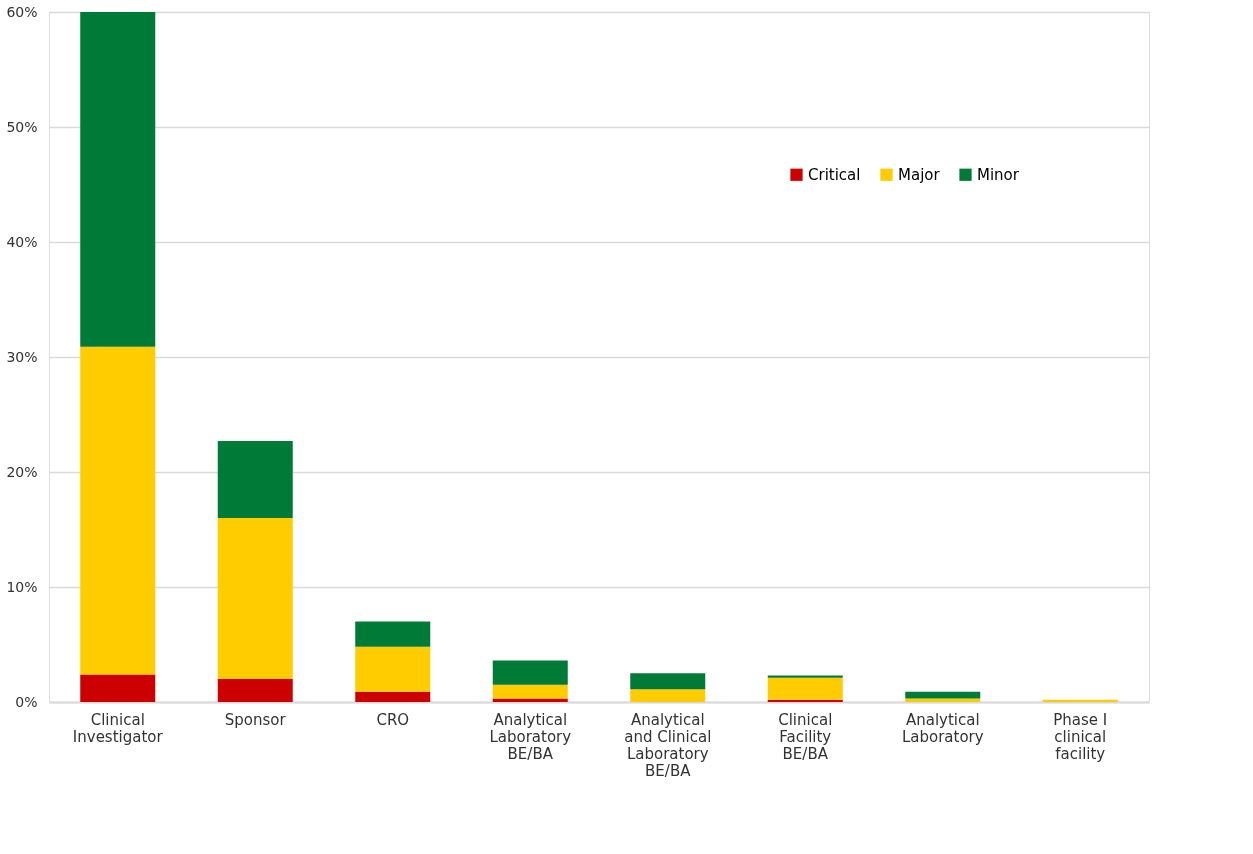 The height and width of the screenshot is (854, 1253). What do you see at coordinates (998, 174) in the screenshot?
I see `legend-label: Minor` at bounding box center [998, 174].